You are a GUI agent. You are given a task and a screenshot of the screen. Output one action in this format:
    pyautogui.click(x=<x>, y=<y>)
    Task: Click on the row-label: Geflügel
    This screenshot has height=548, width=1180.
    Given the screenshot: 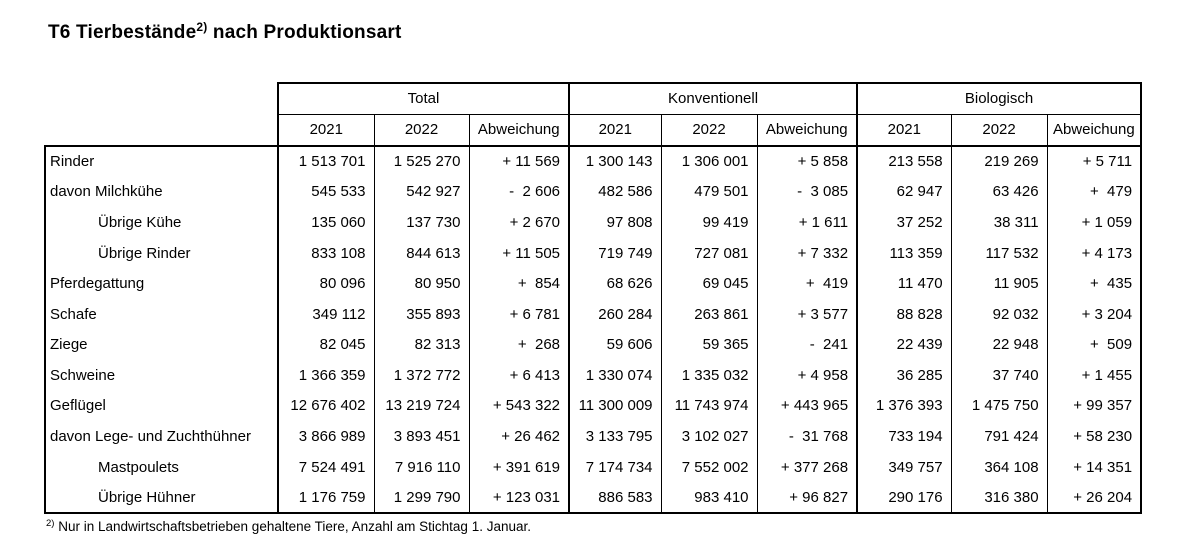 What is the action you would take?
    pyautogui.click(x=161, y=406)
    